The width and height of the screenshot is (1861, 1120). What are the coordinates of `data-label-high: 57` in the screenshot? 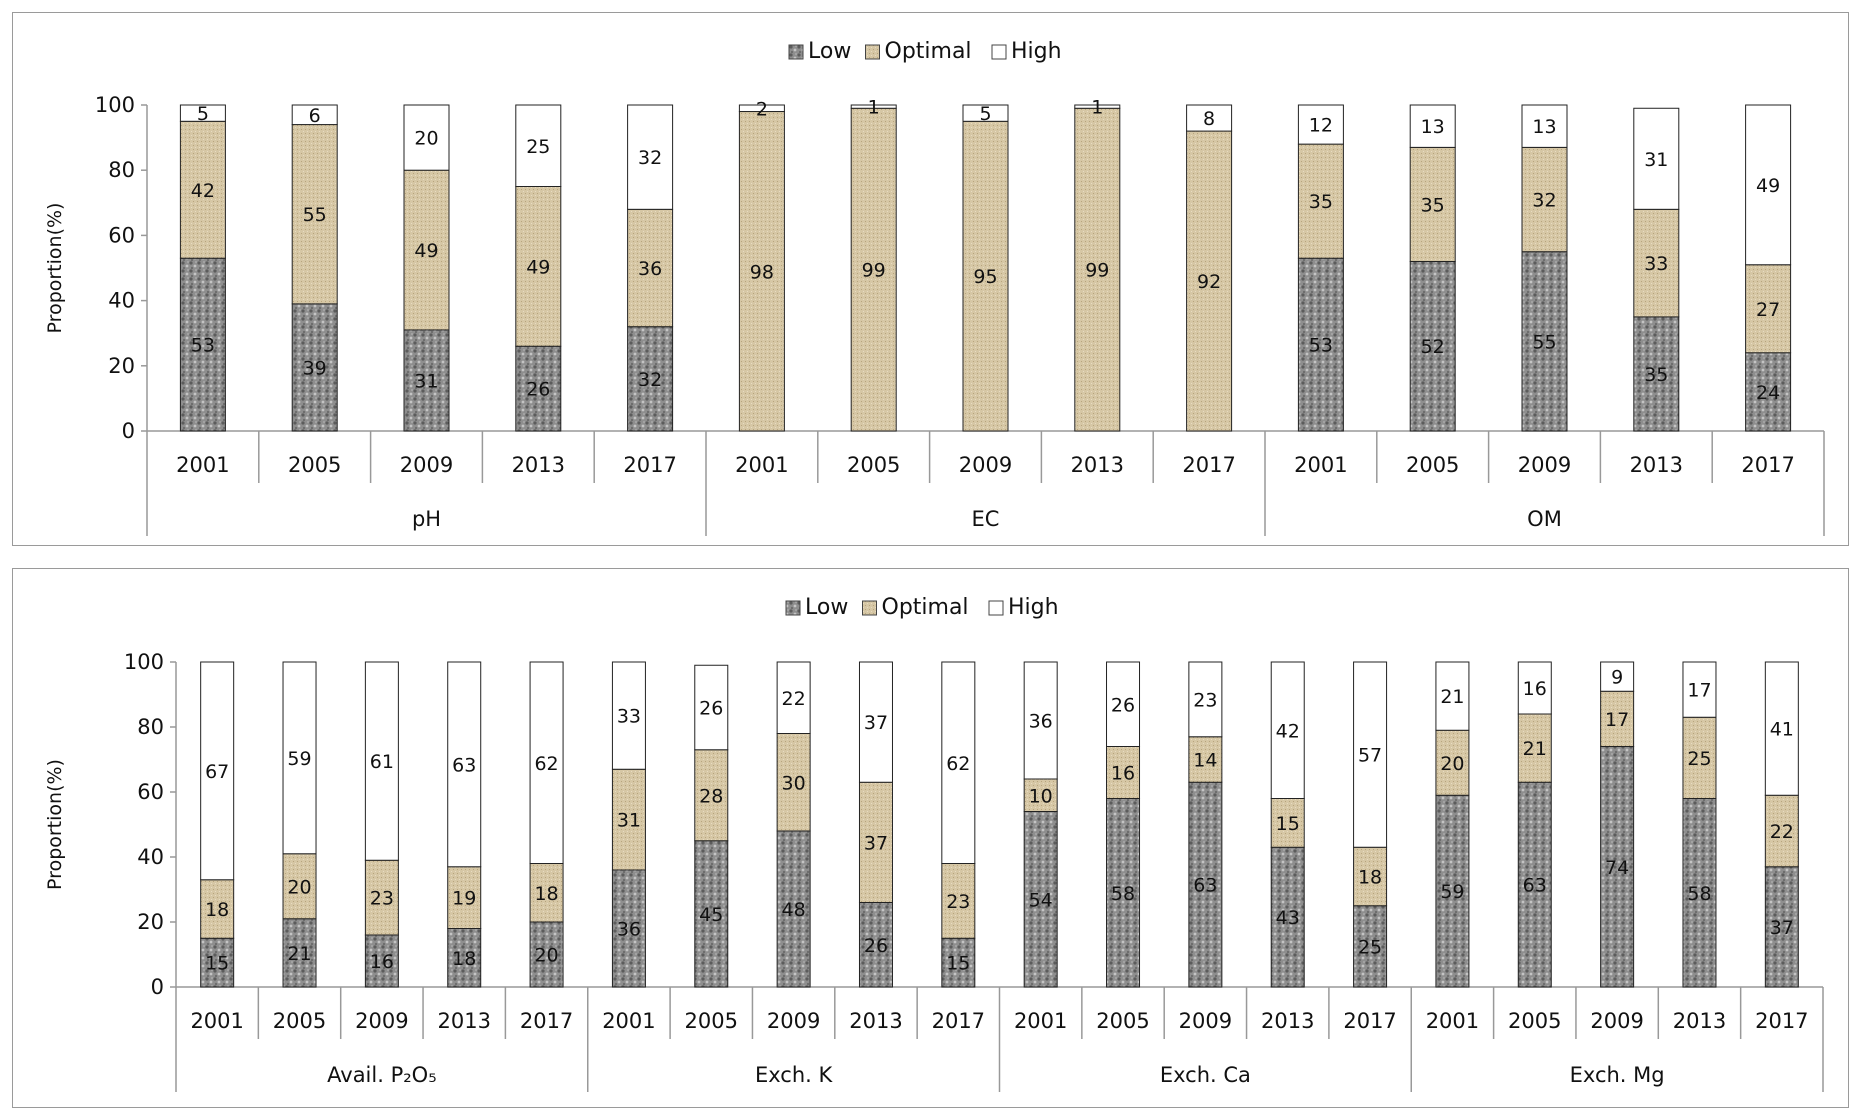 It's located at (1370, 756).